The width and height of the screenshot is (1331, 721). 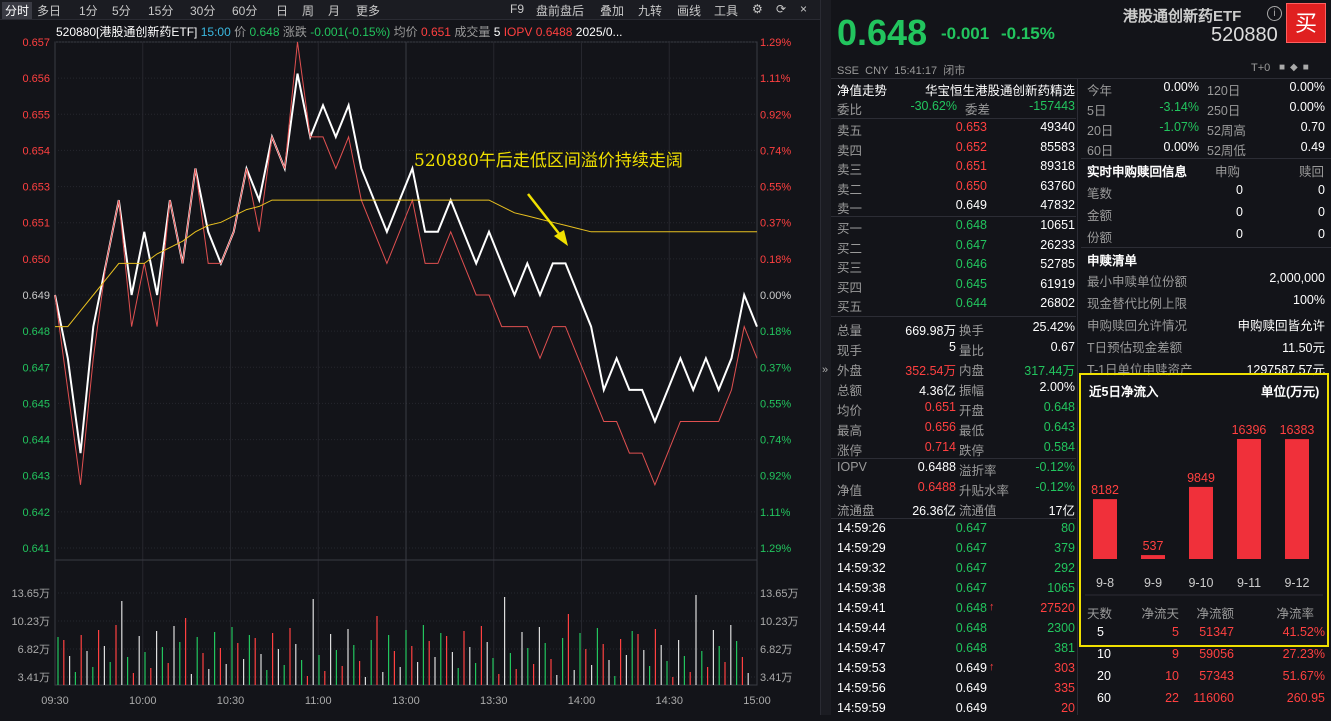 I want to click on stat-value: 317.44万, so click(x=1049, y=371).